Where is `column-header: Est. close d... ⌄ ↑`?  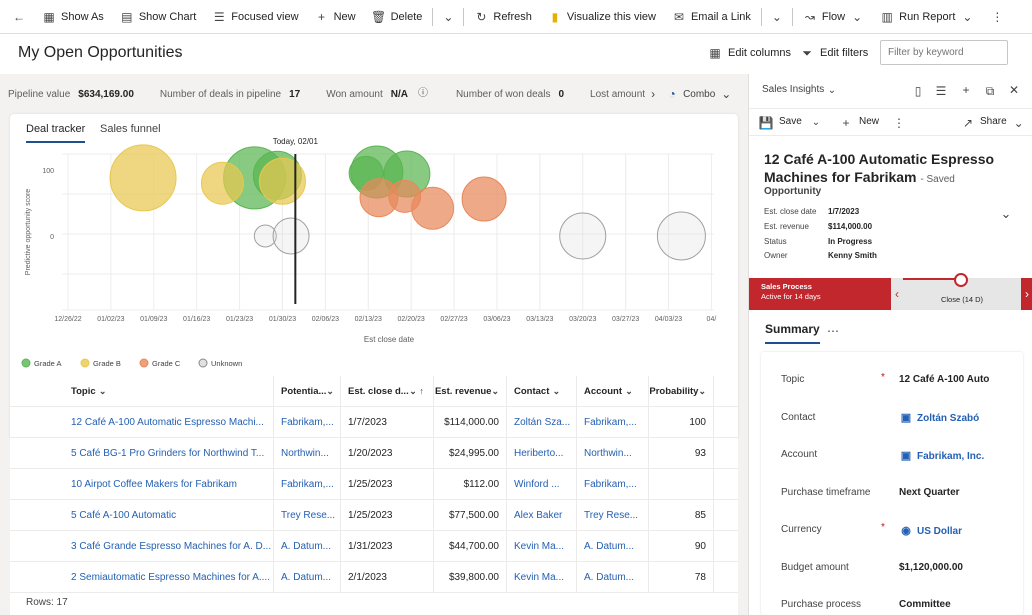 column-header: Est. close d... ⌄ ↑ is located at coordinates (387, 391).